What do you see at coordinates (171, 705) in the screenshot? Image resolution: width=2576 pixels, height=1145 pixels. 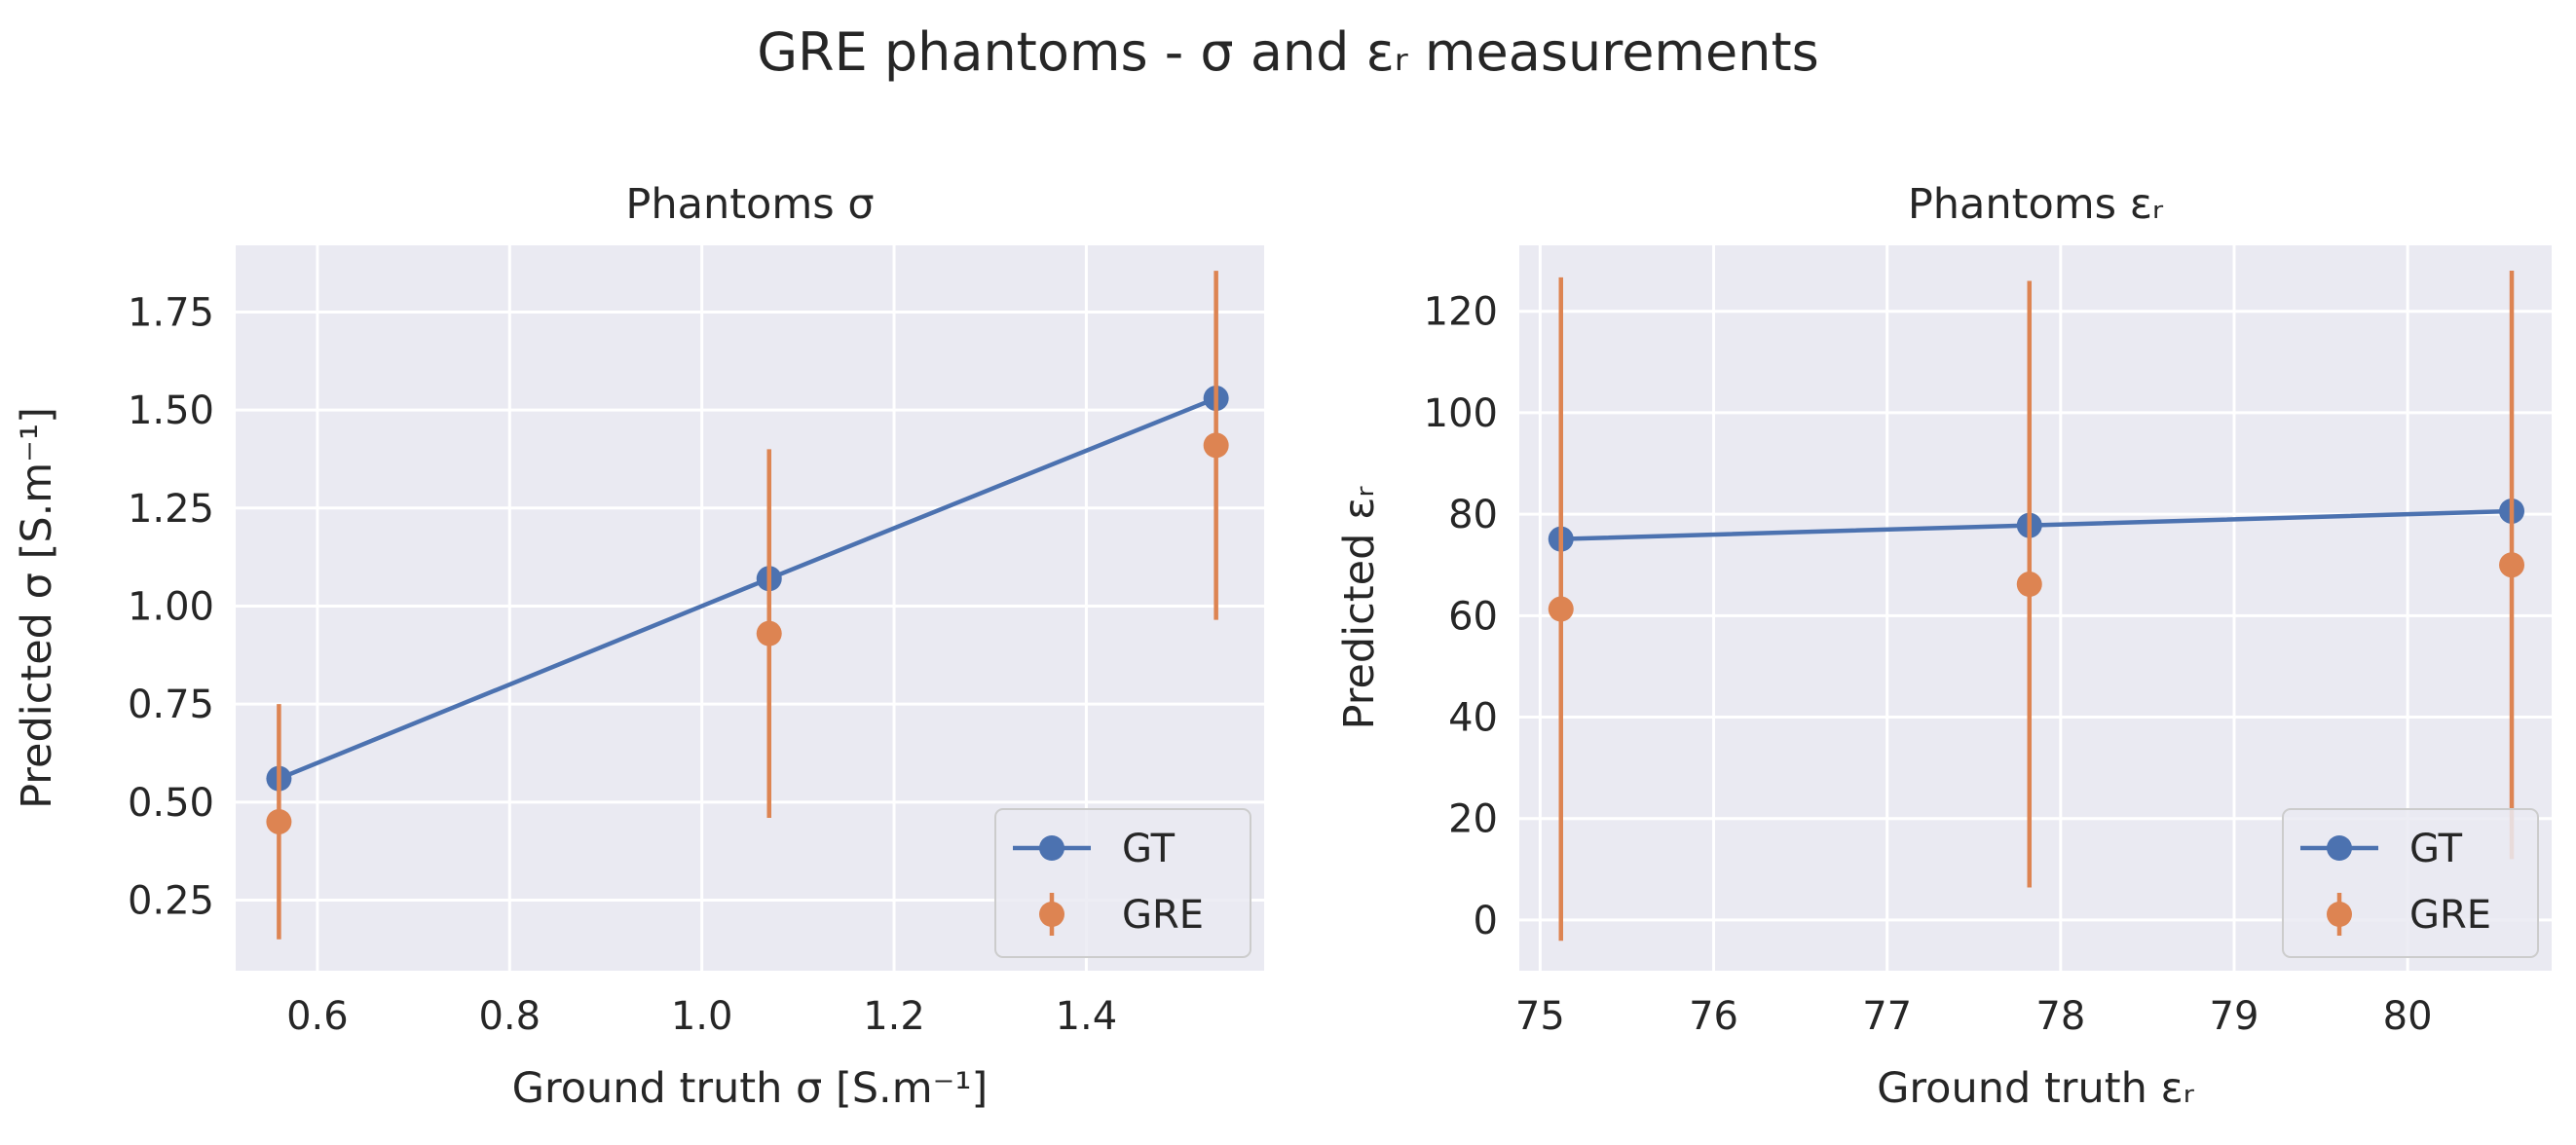 I see `y-tick-label: 0.75` at bounding box center [171, 705].